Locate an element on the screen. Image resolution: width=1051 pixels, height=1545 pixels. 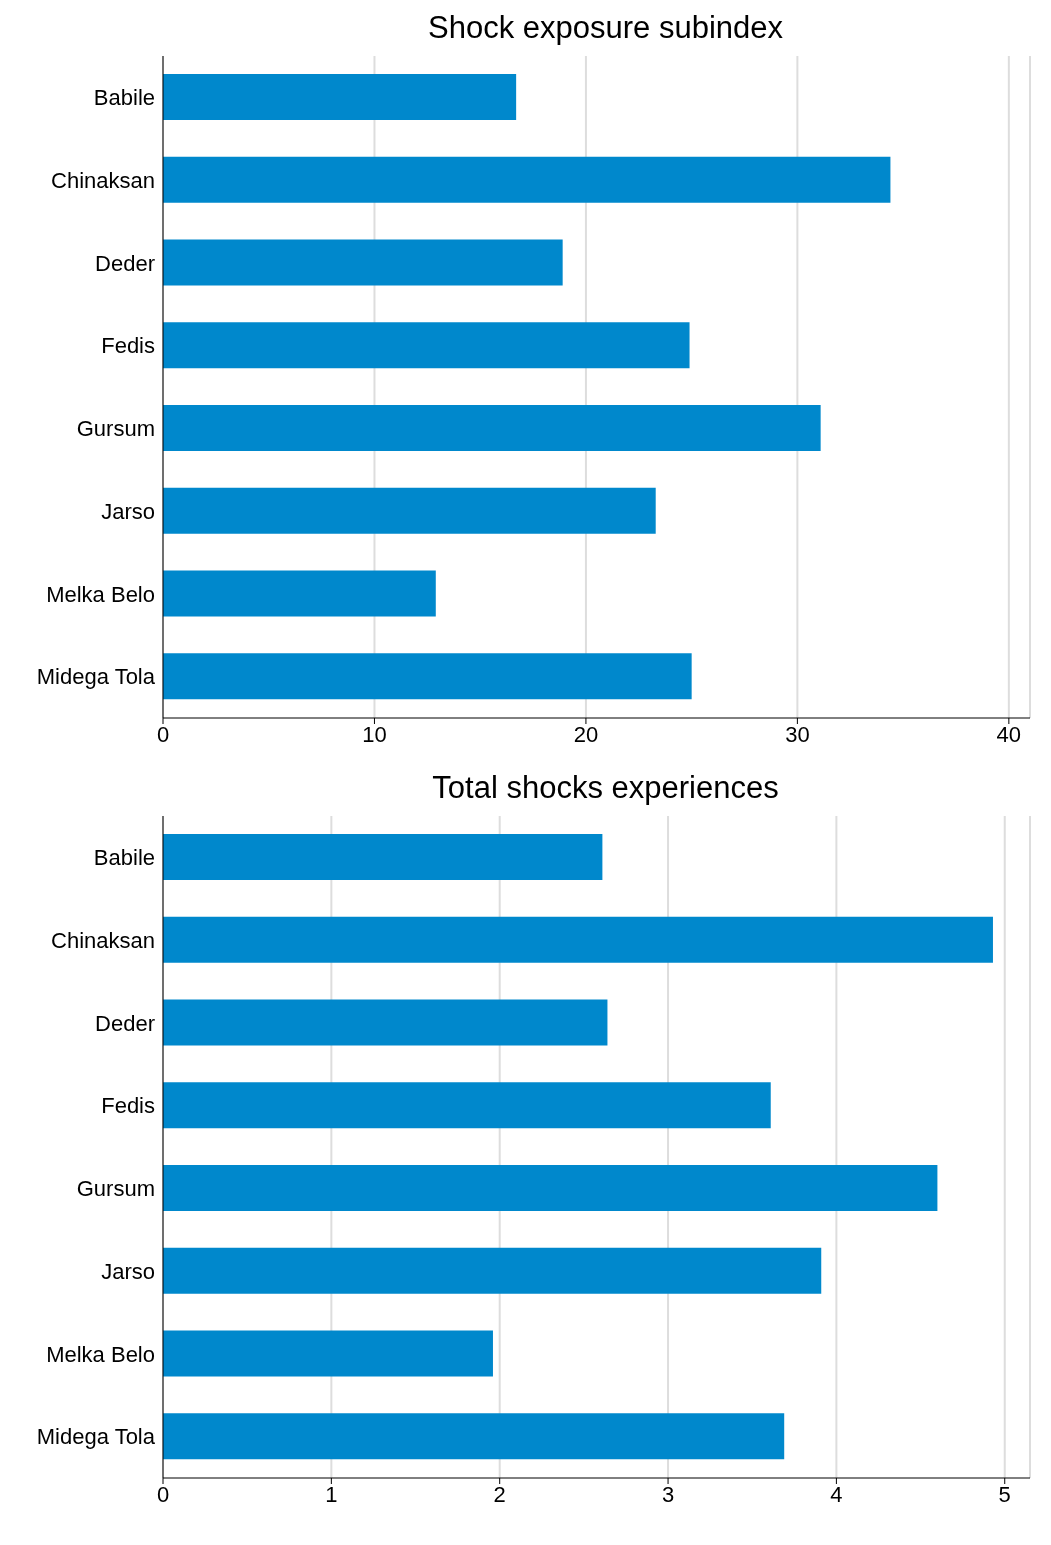
x-tick-label: 20 is located at coordinates (586, 734).